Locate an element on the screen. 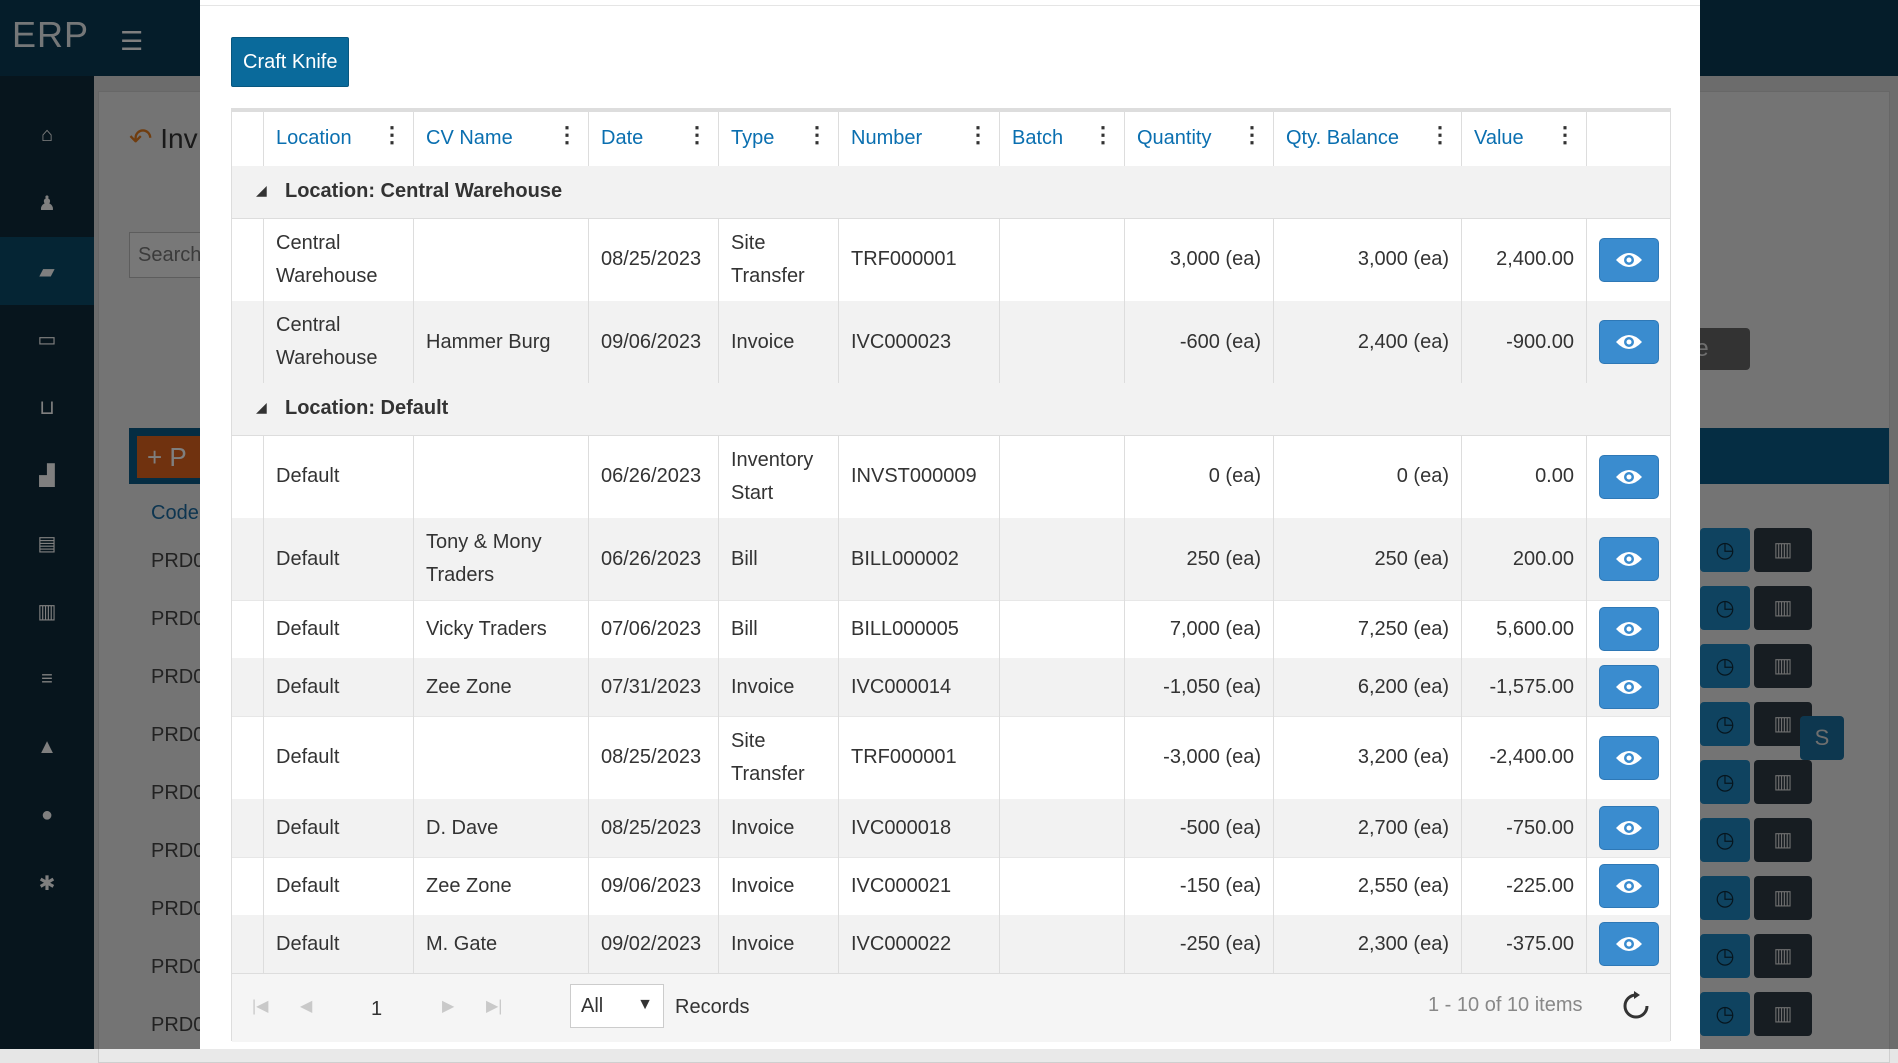 This screenshot has height=1063, width=1898. records-label: Records is located at coordinates (712, 1007).